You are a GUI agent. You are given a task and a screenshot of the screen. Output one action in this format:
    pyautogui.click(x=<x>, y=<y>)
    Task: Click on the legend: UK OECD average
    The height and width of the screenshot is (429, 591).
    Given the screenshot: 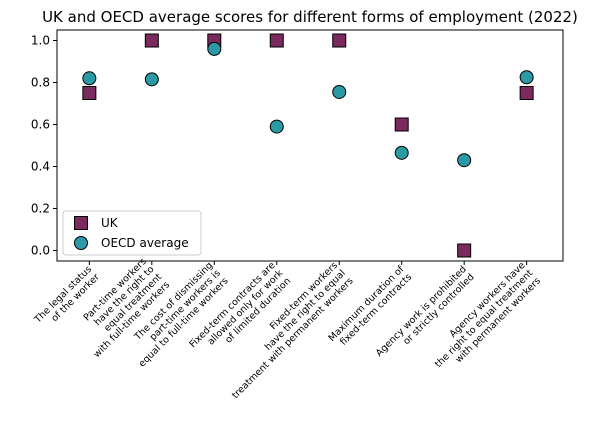 What is the action you would take?
    pyautogui.click(x=132, y=233)
    